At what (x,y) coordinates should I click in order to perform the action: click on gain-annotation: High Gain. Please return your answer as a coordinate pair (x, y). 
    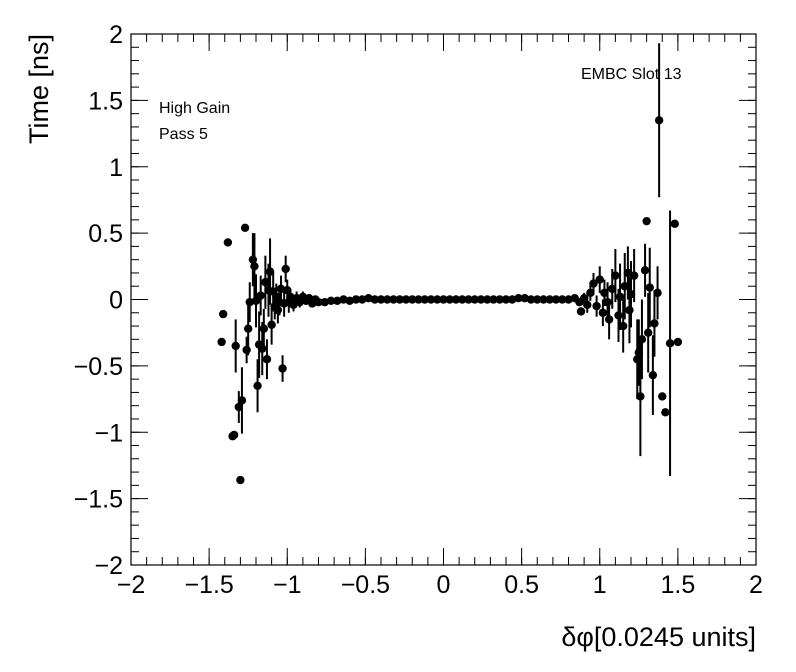
    Looking at the image, I should click on (194, 108).